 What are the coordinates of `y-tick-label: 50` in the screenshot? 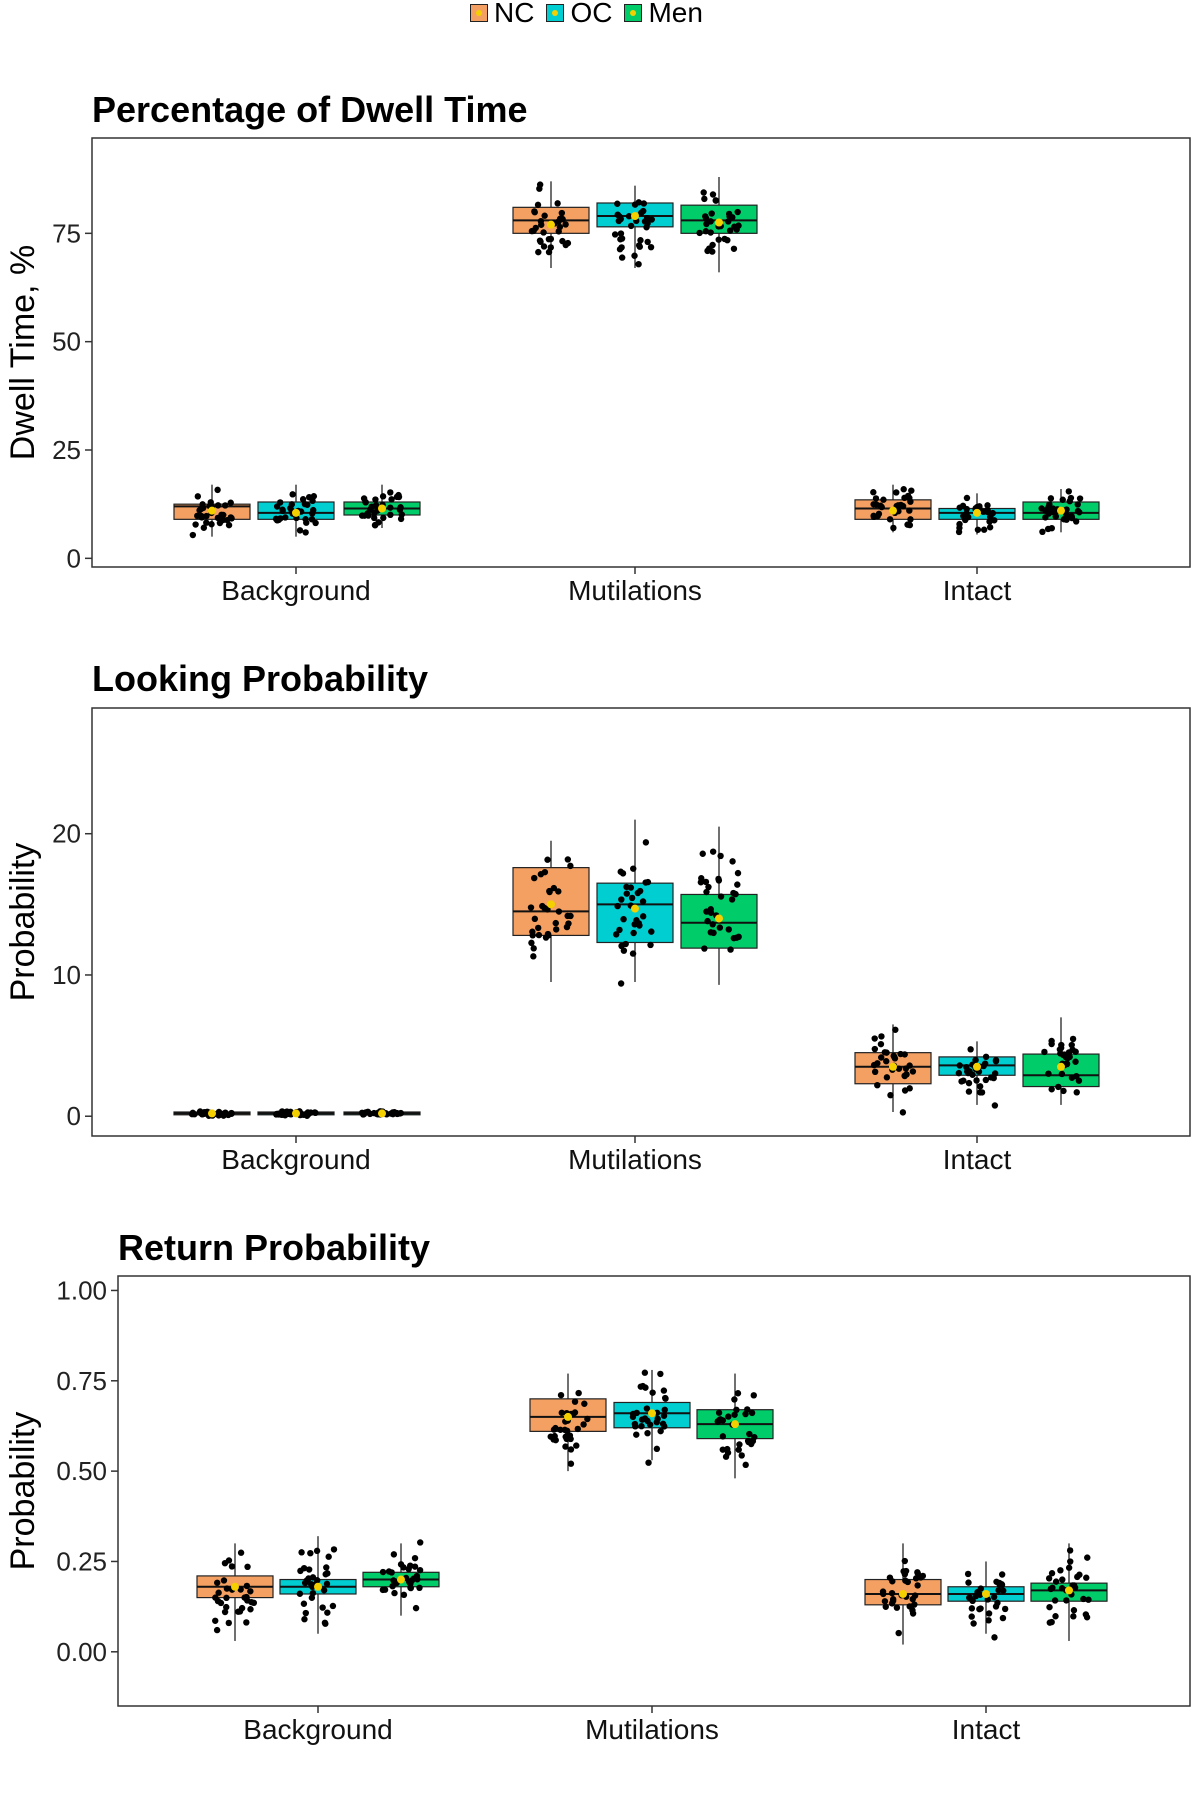 It's located at (66, 342).